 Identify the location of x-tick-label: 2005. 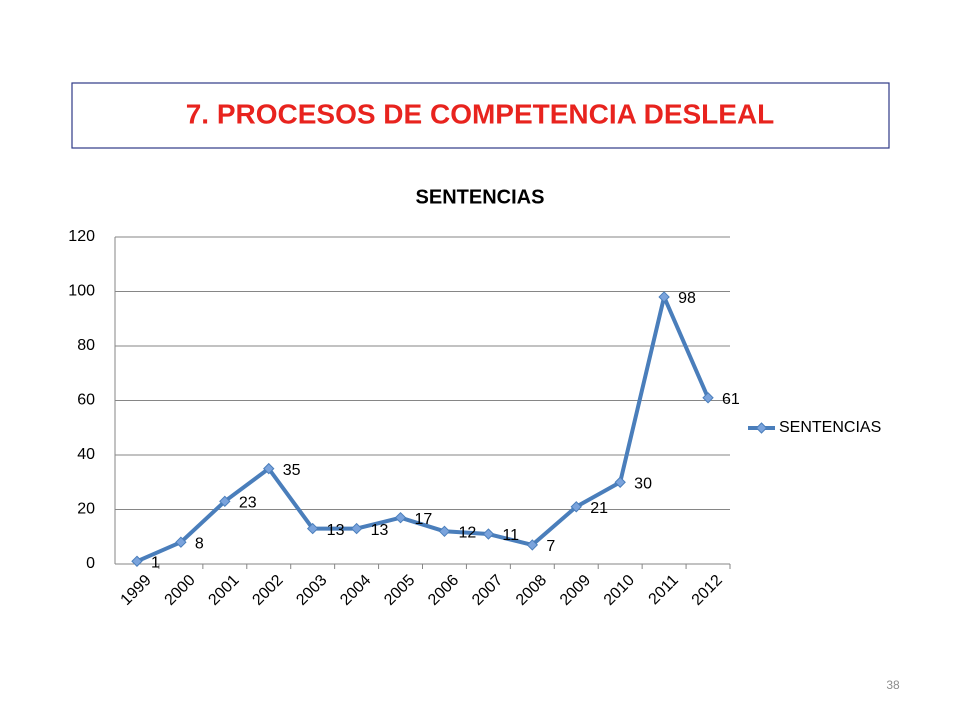
(399, 590).